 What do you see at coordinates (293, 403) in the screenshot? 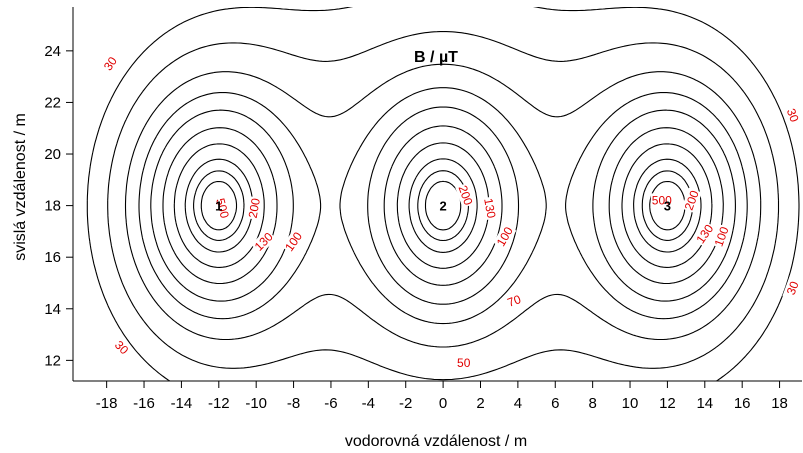
I see `x-tick-label: -8` at bounding box center [293, 403].